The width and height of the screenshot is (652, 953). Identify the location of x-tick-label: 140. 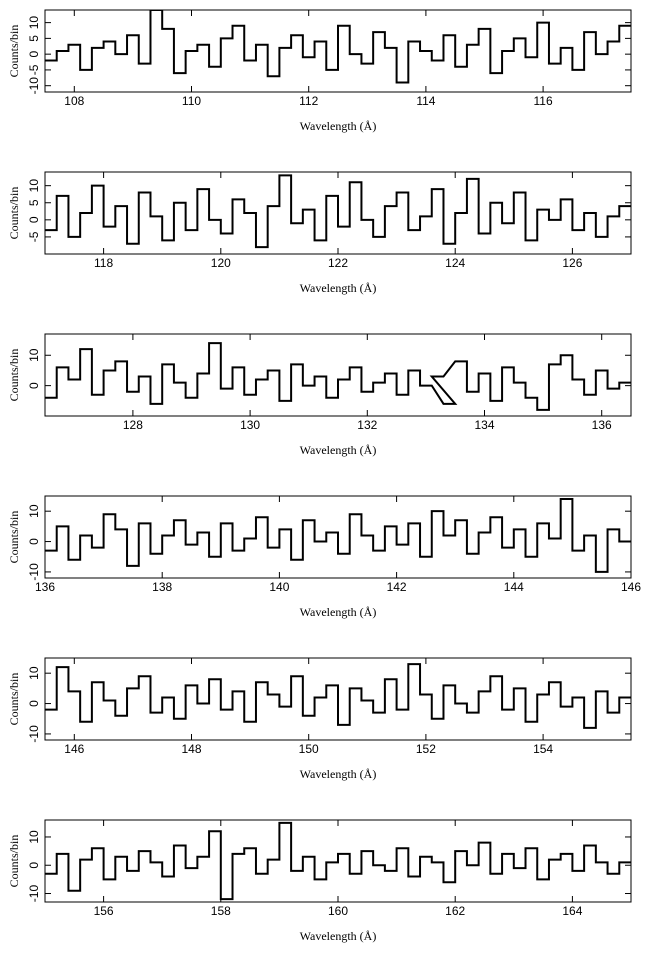
(279, 587).